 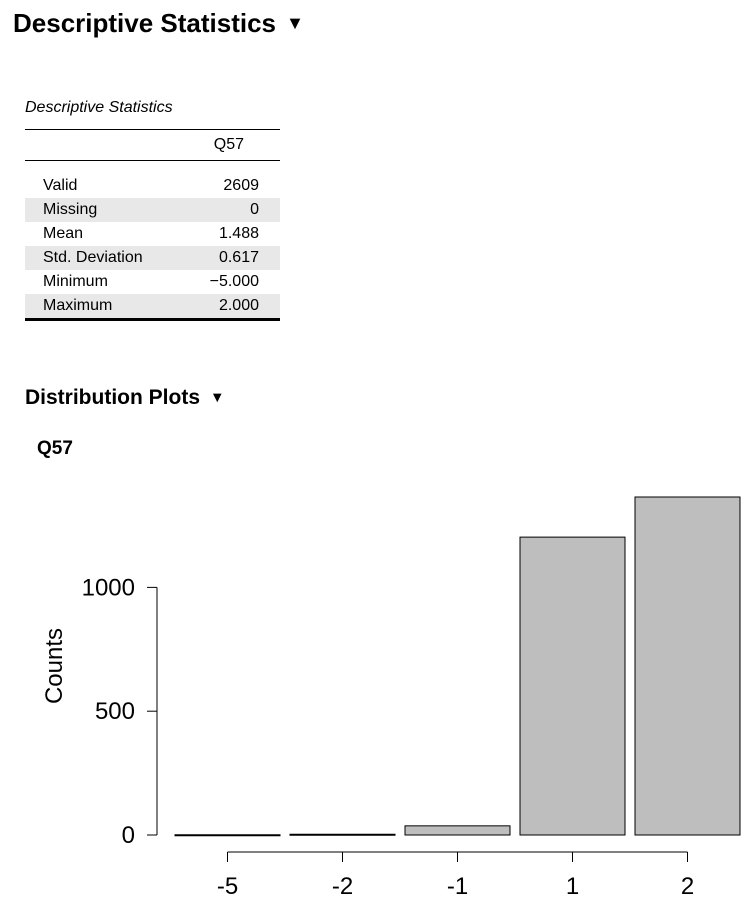 I want to click on row-value: 2609, so click(x=241, y=185).